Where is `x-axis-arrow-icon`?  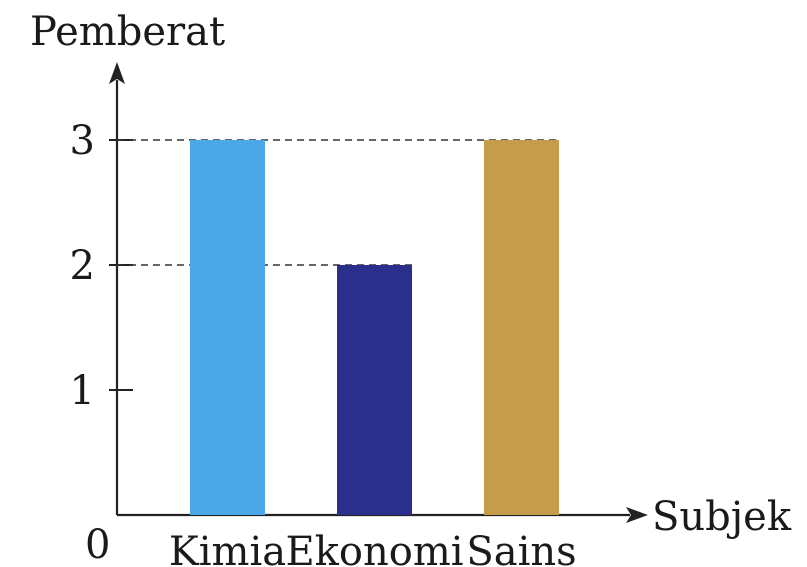 x-axis-arrow-icon is located at coordinates (637, 515).